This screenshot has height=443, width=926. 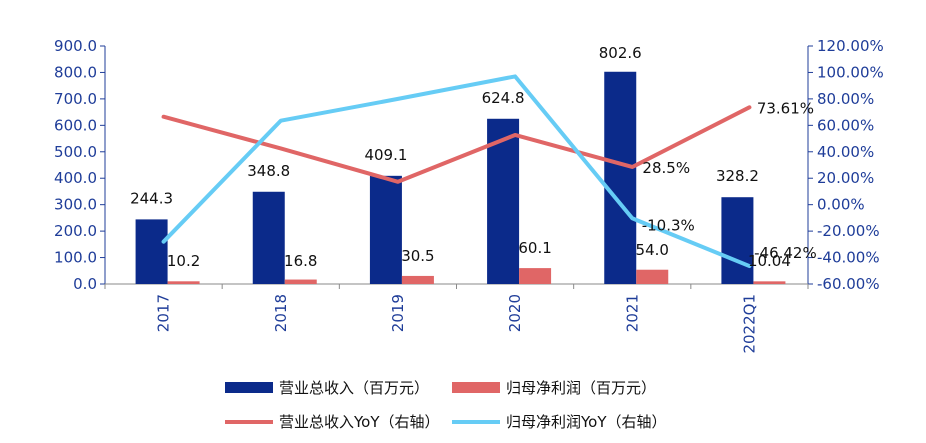 What do you see at coordinates (845, 152) in the screenshot?
I see `right-axis-tick-label: 40.00%` at bounding box center [845, 152].